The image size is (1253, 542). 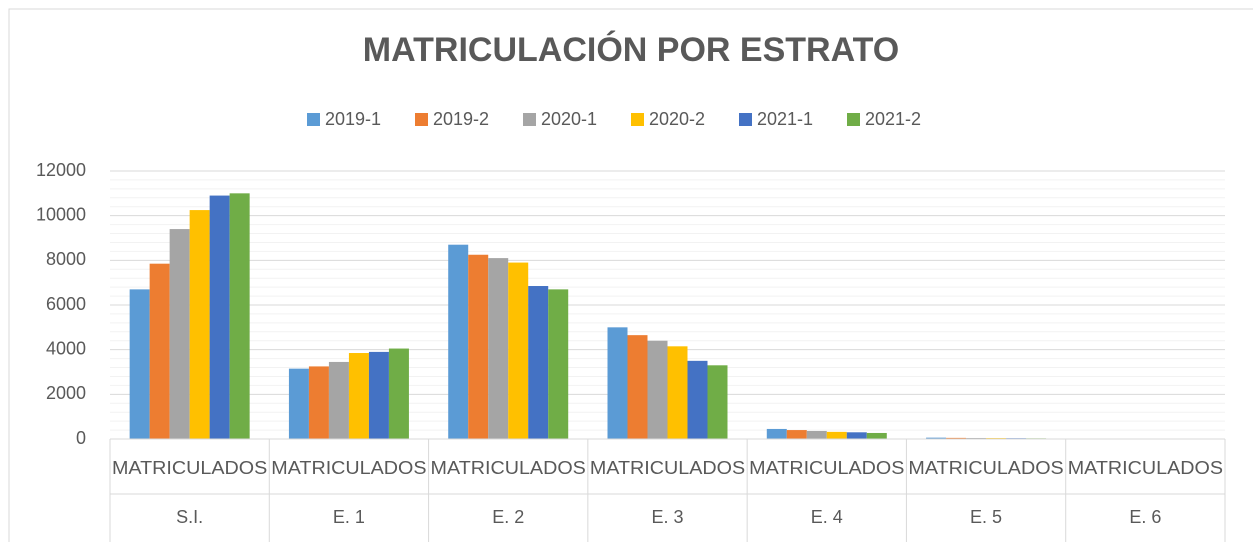 What do you see at coordinates (569, 119) in the screenshot?
I see `legend-label: 2020-1` at bounding box center [569, 119].